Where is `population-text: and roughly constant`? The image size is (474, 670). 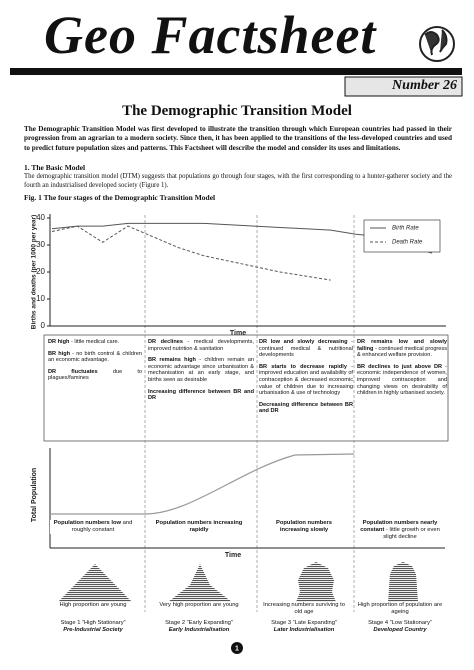 population-text: and roughly constant is located at coordinates (102, 526).